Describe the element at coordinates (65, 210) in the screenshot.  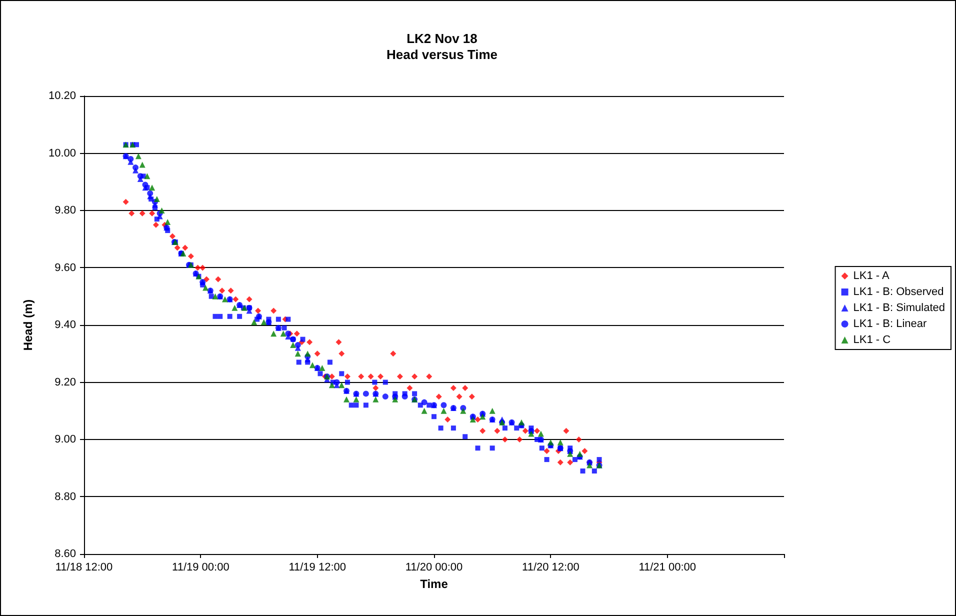
I see `y-tick-label: 9.80` at that location.